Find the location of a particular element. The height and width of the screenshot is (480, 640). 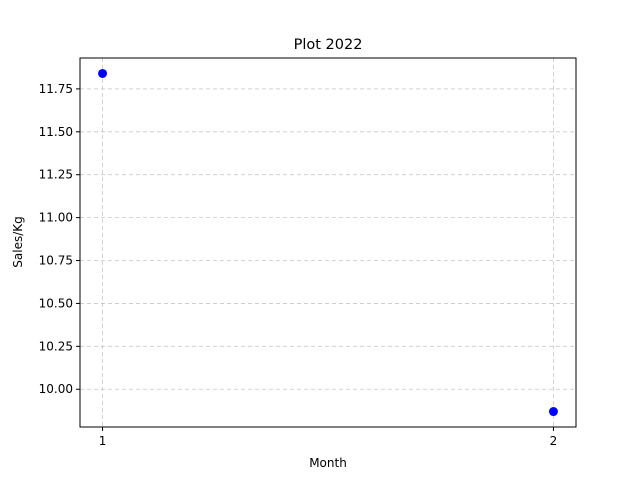

y-tick-label: 10.25 is located at coordinates (56, 346).